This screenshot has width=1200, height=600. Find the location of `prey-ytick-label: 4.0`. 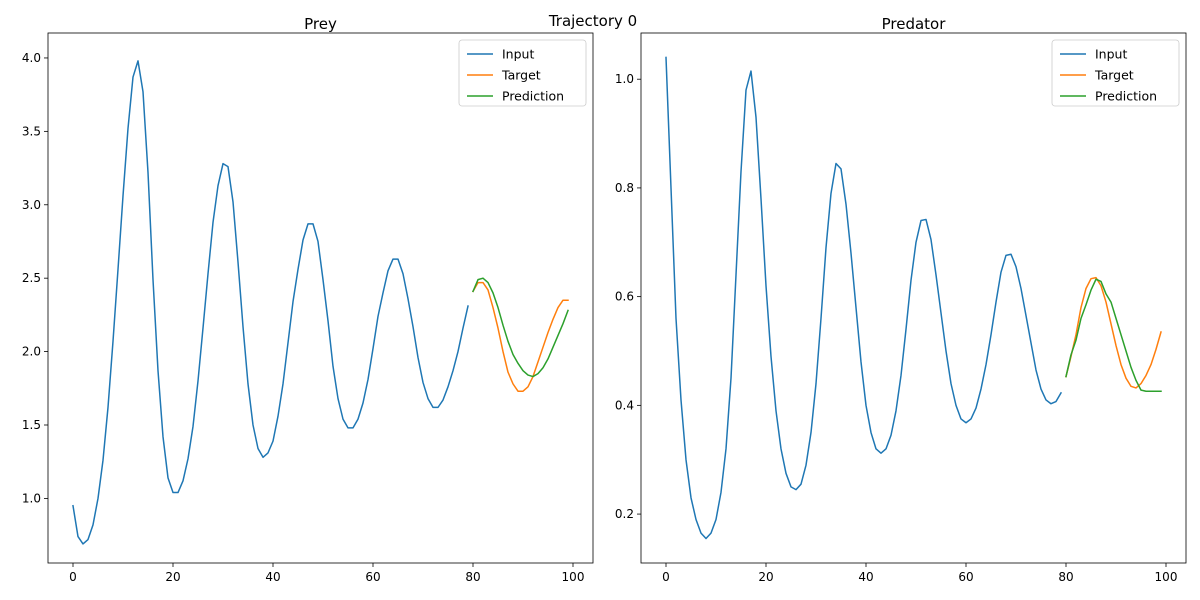

prey-ytick-label: 4.0 is located at coordinates (31, 58).